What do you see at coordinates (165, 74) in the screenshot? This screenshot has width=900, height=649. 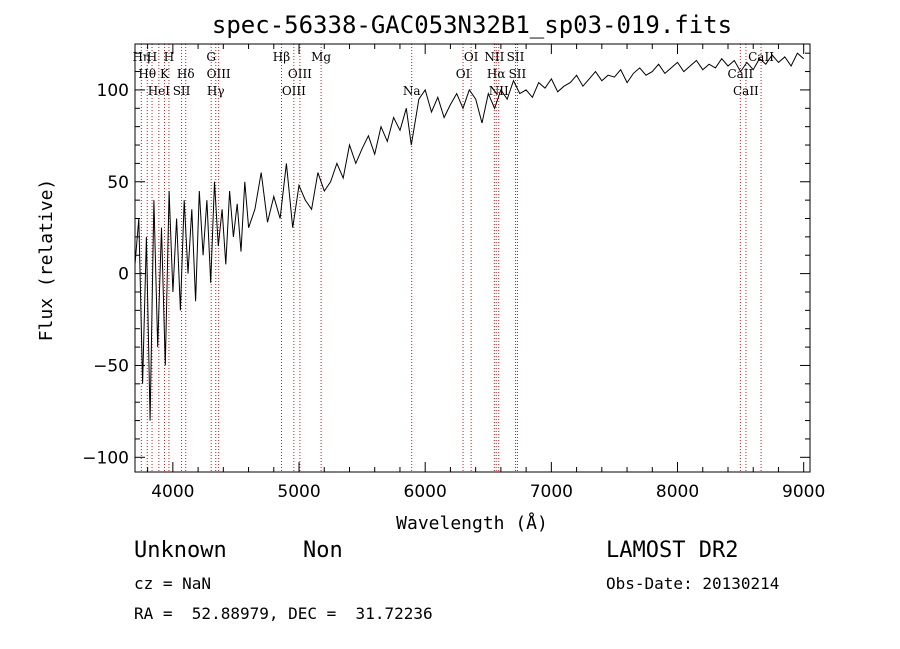 I see `spectral-line-label: K` at bounding box center [165, 74].